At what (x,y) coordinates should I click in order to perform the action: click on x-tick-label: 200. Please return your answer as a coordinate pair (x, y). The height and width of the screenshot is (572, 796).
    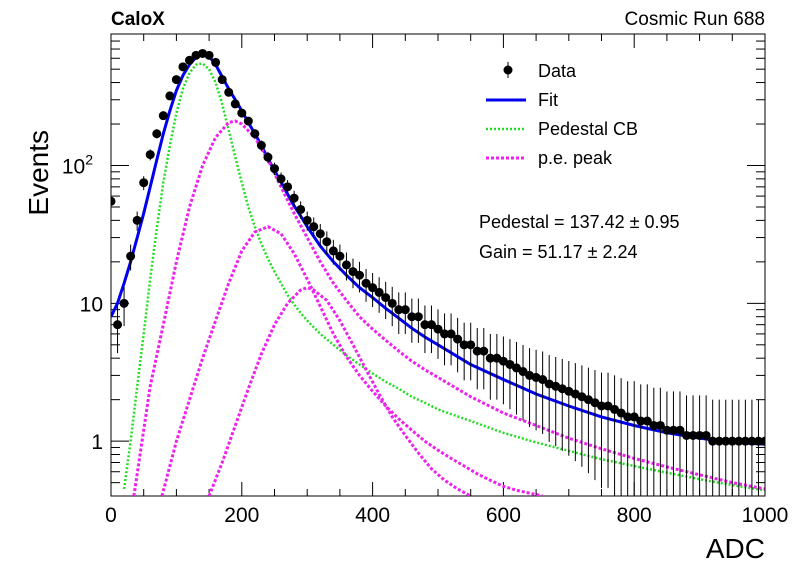
    Looking at the image, I should click on (241, 515).